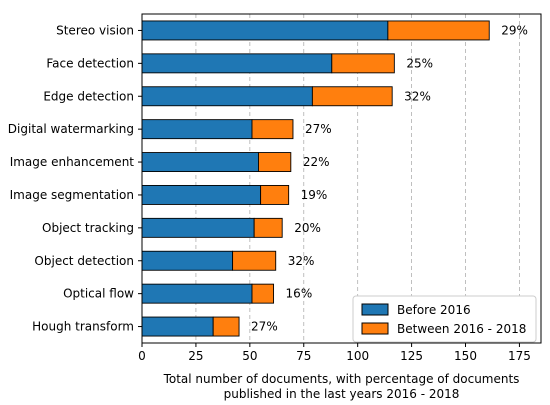 Image resolution: width=550 pixels, height=405 pixels. Describe the element at coordinates (465, 356) in the screenshot. I see `x-tick-label-150: 150` at that location.